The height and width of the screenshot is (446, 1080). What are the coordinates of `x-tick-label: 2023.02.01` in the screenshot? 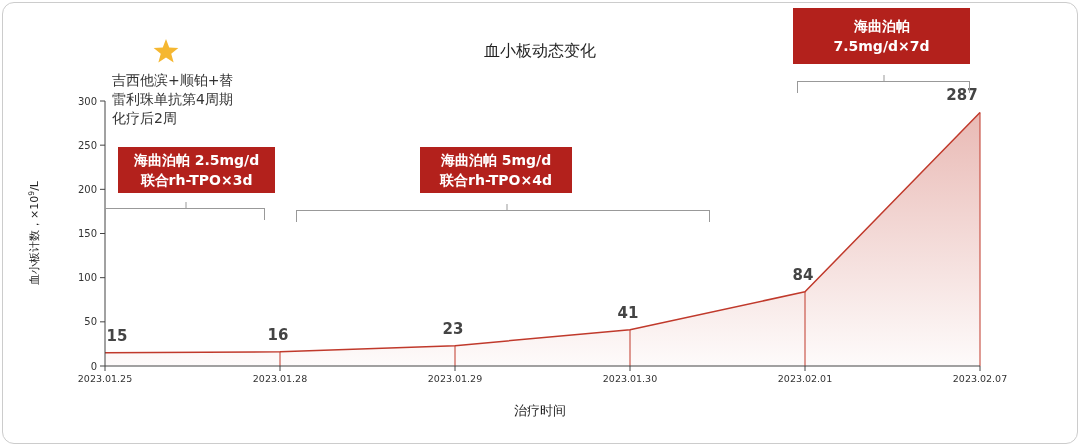 It's located at (805, 378).